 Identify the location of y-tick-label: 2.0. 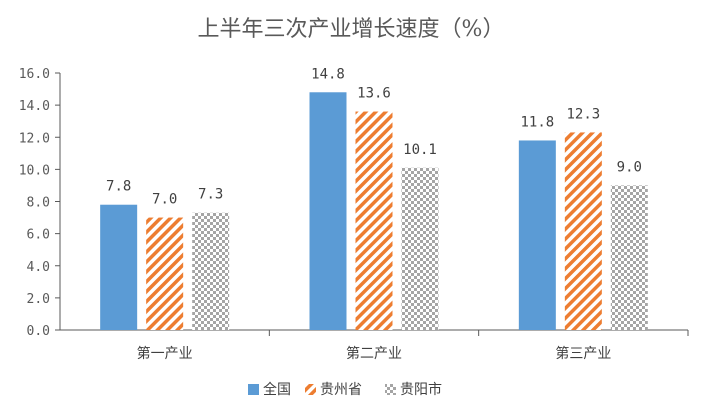
(38, 299).